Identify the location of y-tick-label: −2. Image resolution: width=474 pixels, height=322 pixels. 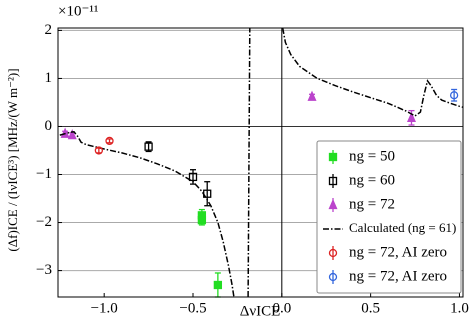
(44, 222).